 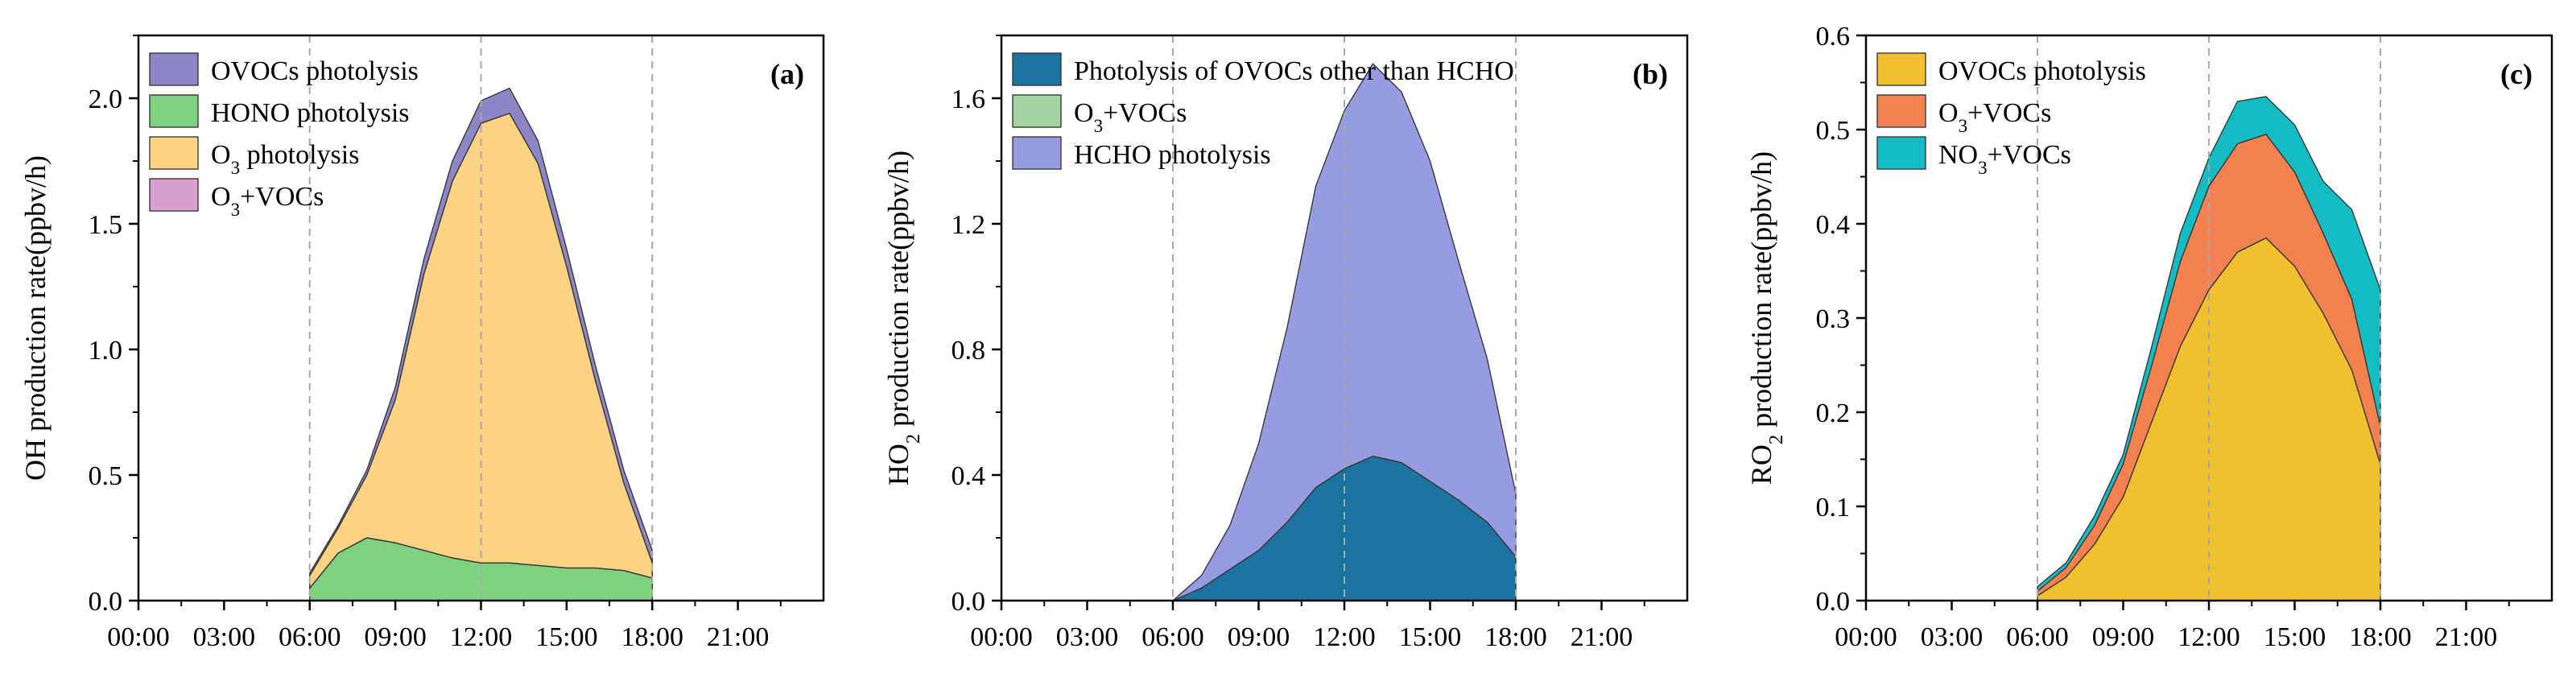 What do you see at coordinates (898, 464) in the screenshot?
I see `y-axis-title-text: HO` at bounding box center [898, 464].